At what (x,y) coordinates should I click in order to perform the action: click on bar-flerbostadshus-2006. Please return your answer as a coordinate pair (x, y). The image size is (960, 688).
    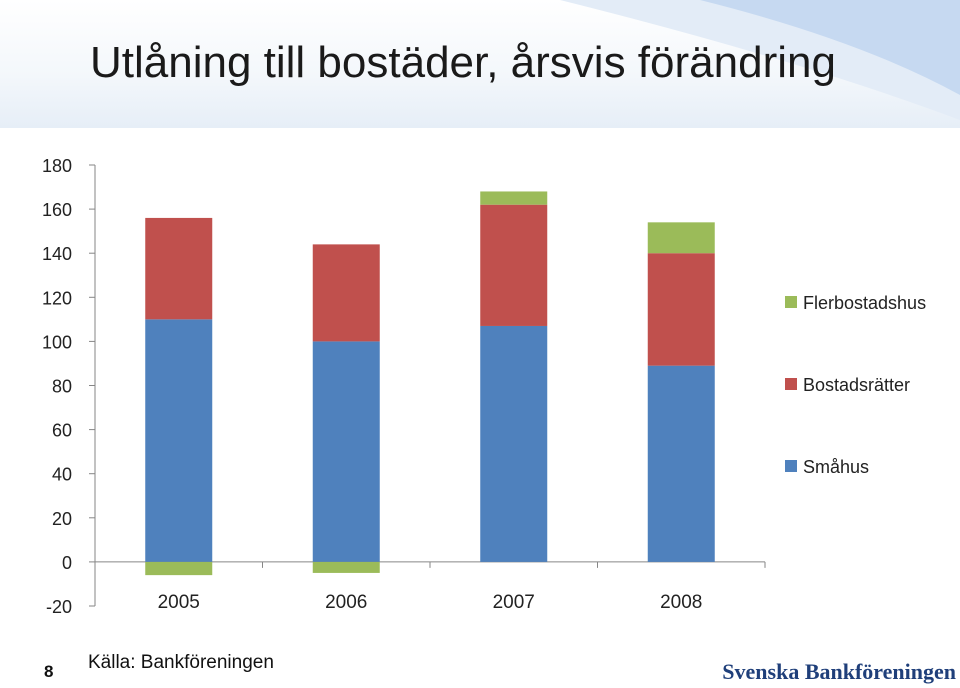
    Looking at the image, I should click on (346, 567).